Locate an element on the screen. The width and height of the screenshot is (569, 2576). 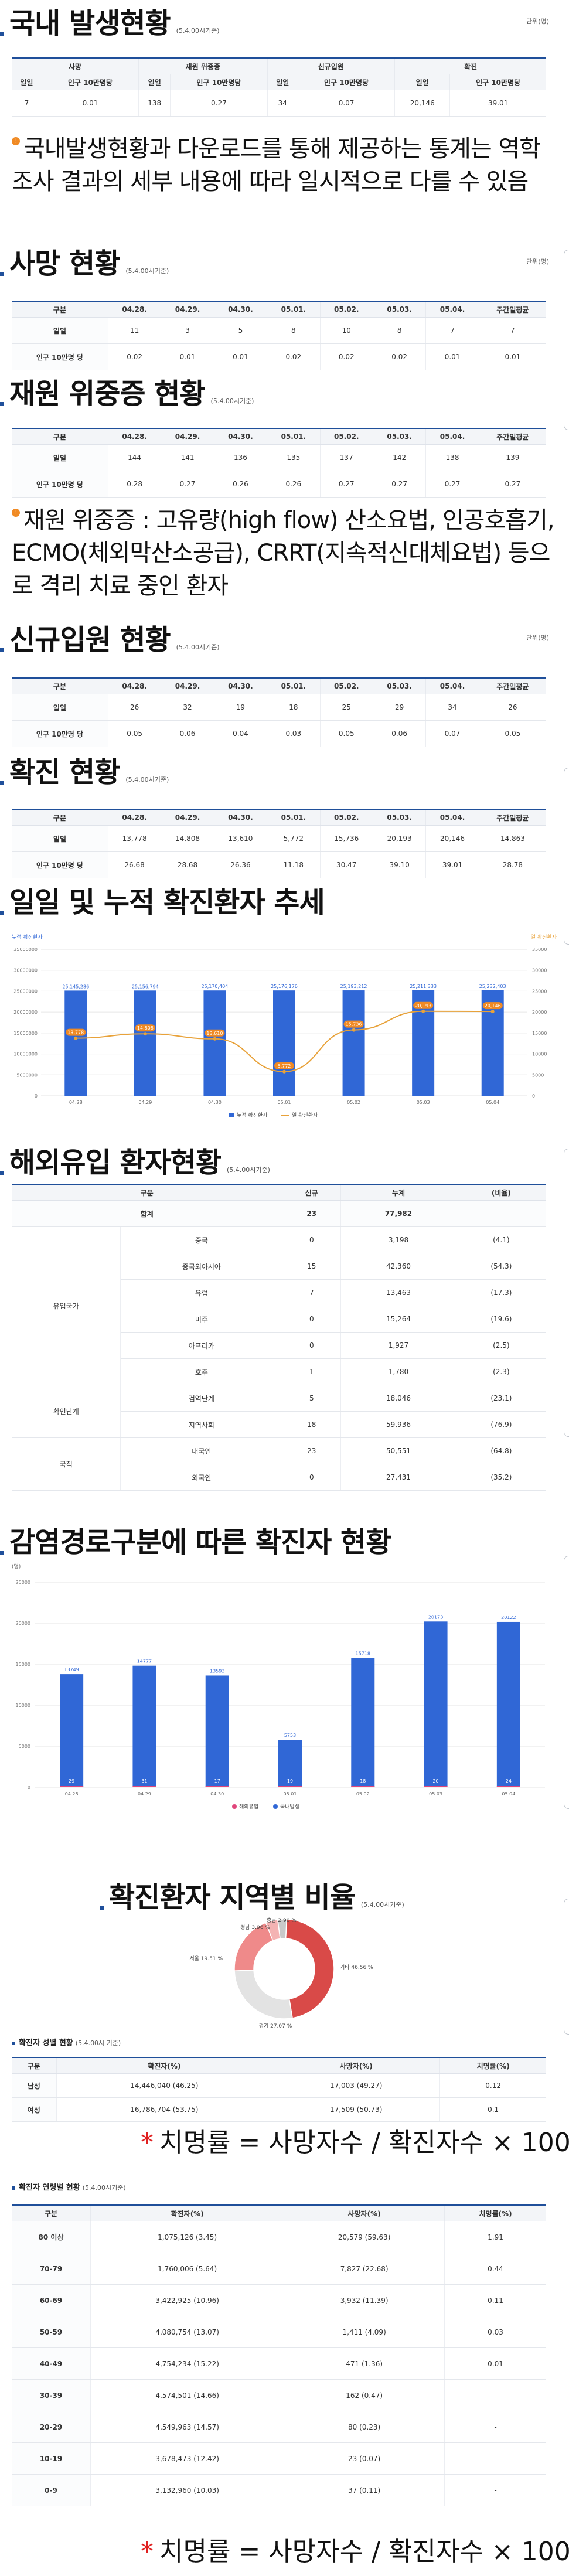
table-row: 일일 11 3 5 8 10 8 7 7 is located at coordinates (279, 330).